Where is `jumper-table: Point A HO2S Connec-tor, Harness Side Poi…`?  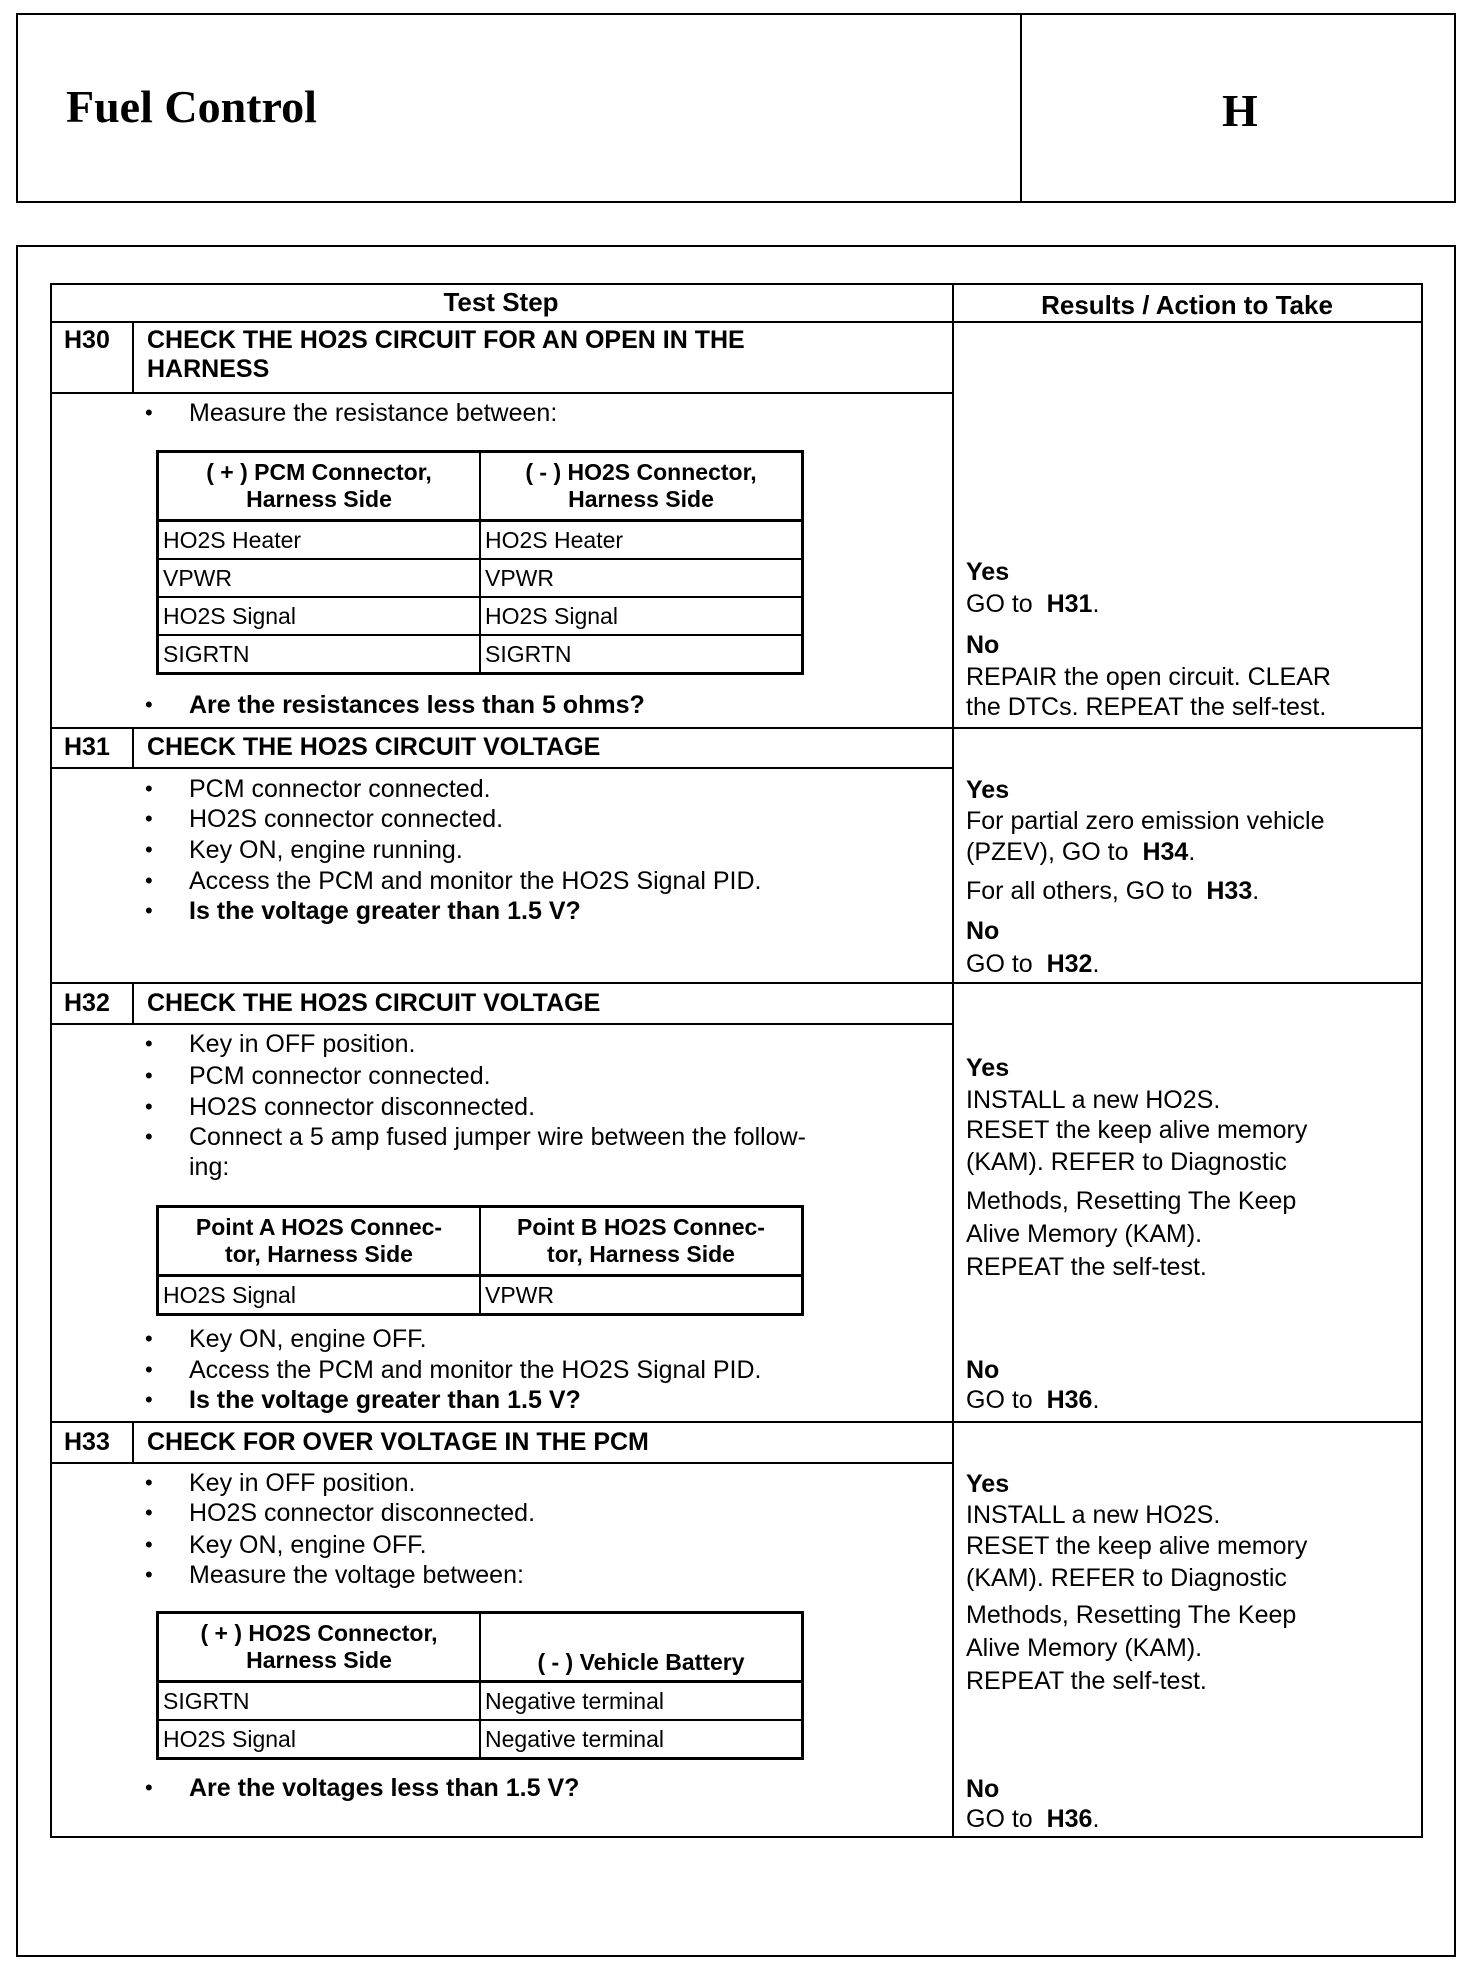 jumper-table: Point A HO2S Connec-tor, Harness Side Poi… is located at coordinates (480, 1260).